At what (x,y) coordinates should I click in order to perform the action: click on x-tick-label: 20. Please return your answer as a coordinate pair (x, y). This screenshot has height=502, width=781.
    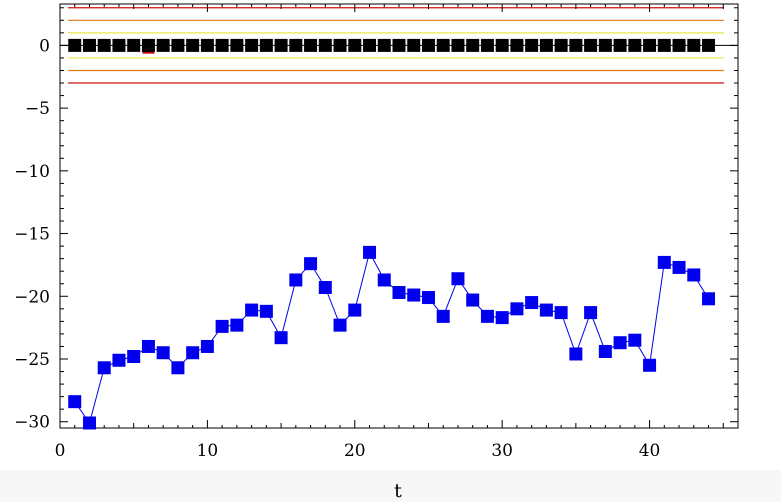
    Looking at the image, I should click on (355, 451).